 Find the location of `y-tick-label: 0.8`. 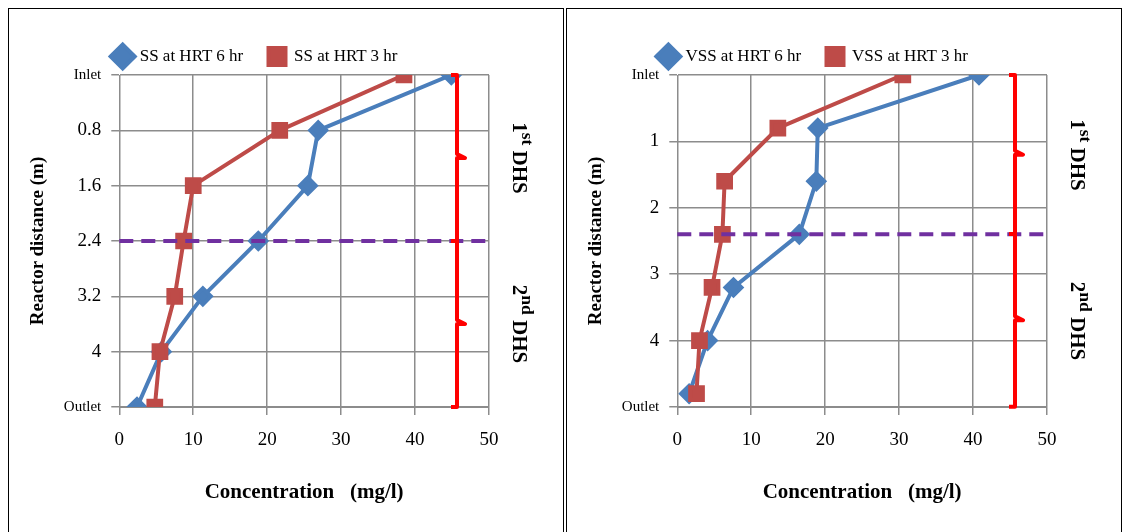

y-tick-label: 0.8 is located at coordinates (89, 129).